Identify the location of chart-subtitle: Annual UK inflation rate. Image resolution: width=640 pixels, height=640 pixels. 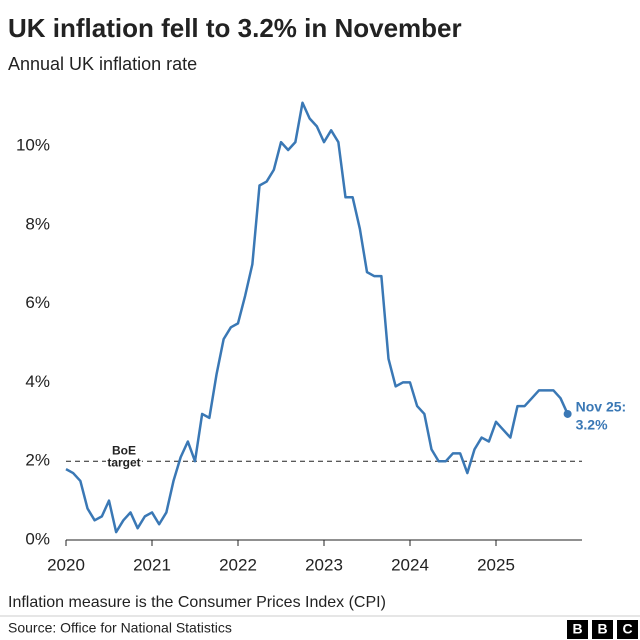
(102, 64).